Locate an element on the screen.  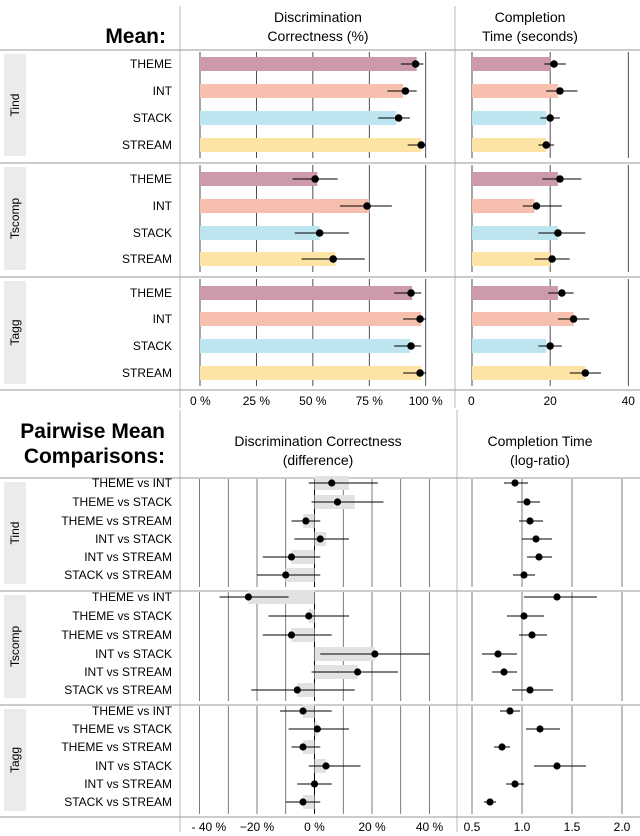
time-title: Time (seconds) is located at coordinates (530, 36).